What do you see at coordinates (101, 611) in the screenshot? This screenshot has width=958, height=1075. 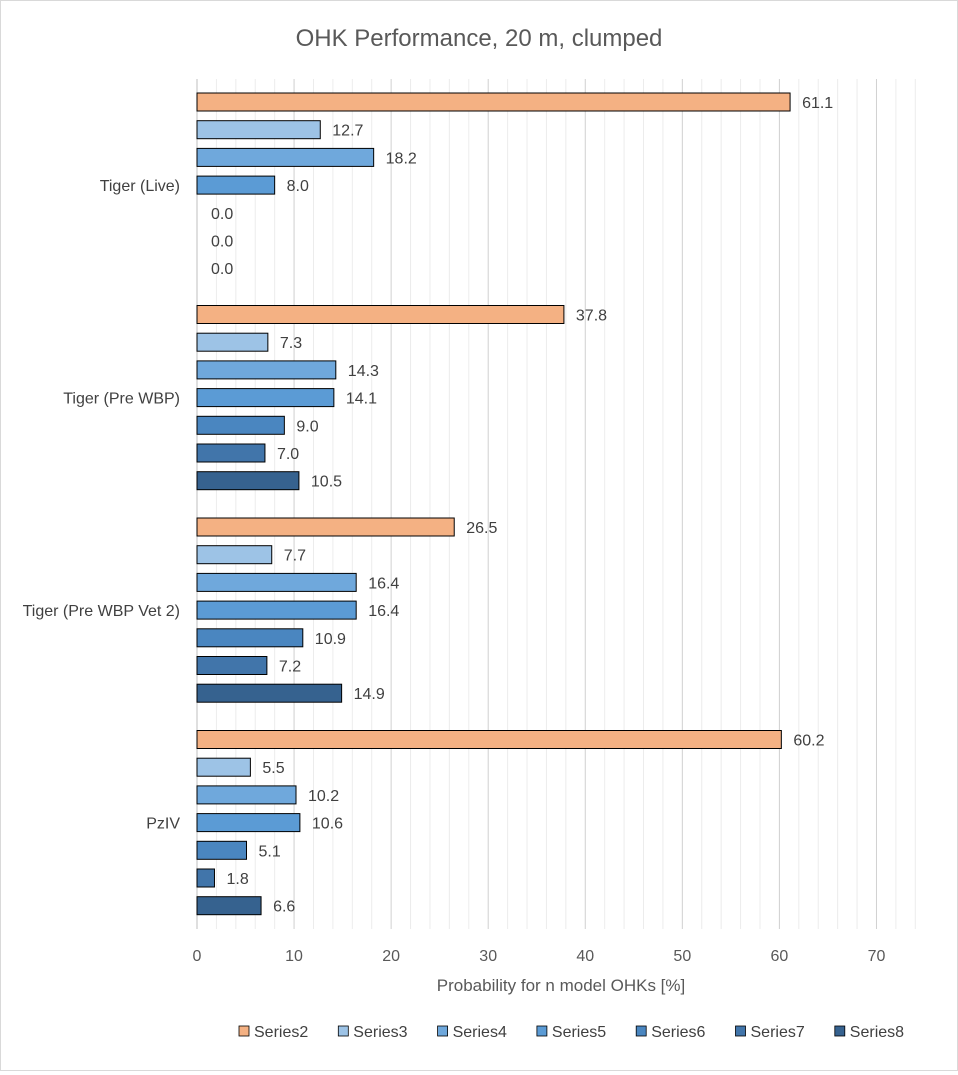 I see `category-label: Tiger (Pre WBP Vet 2)` at bounding box center [101, 611].